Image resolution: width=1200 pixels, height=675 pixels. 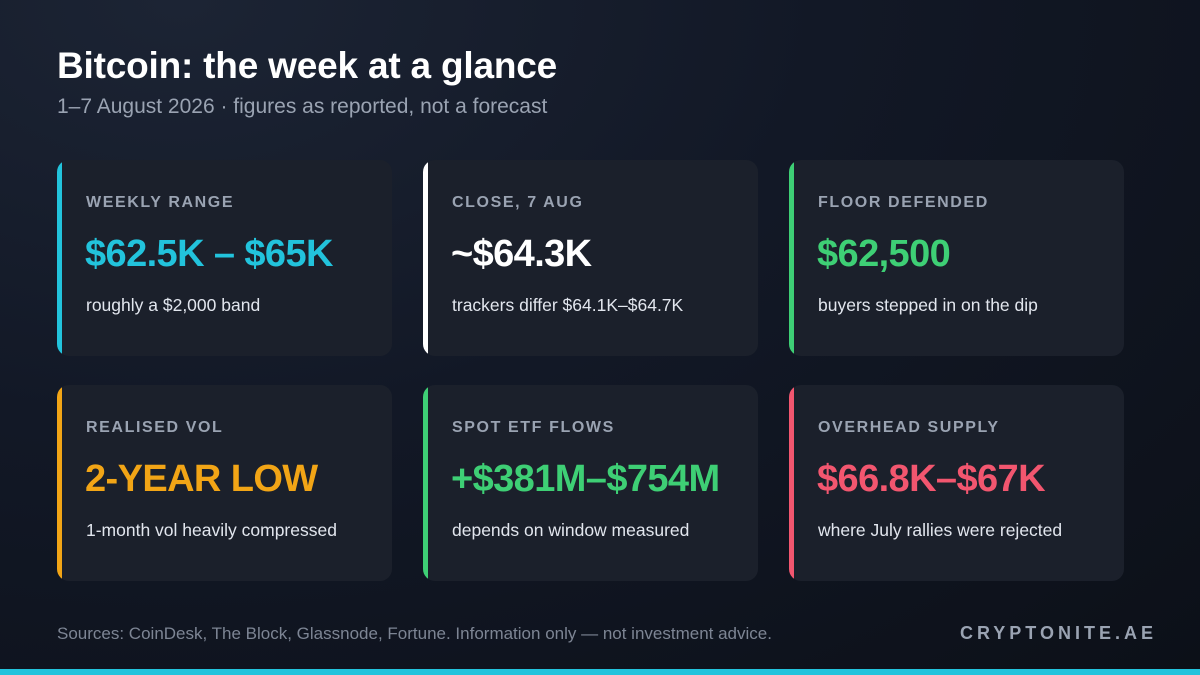 What do you see at coordinates (521, 254) in the screenshot?
I see `card-value: ~$64.3K` at bounding box center [521, 254].